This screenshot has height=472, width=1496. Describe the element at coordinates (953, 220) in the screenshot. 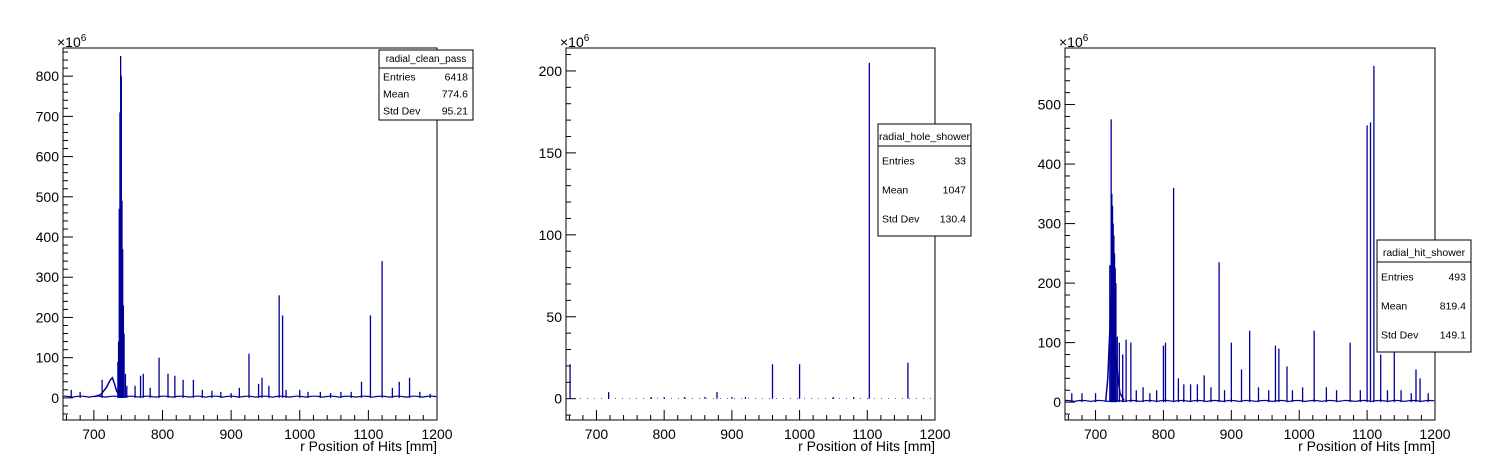

I see `stats-row-value: 130.4` at that location.